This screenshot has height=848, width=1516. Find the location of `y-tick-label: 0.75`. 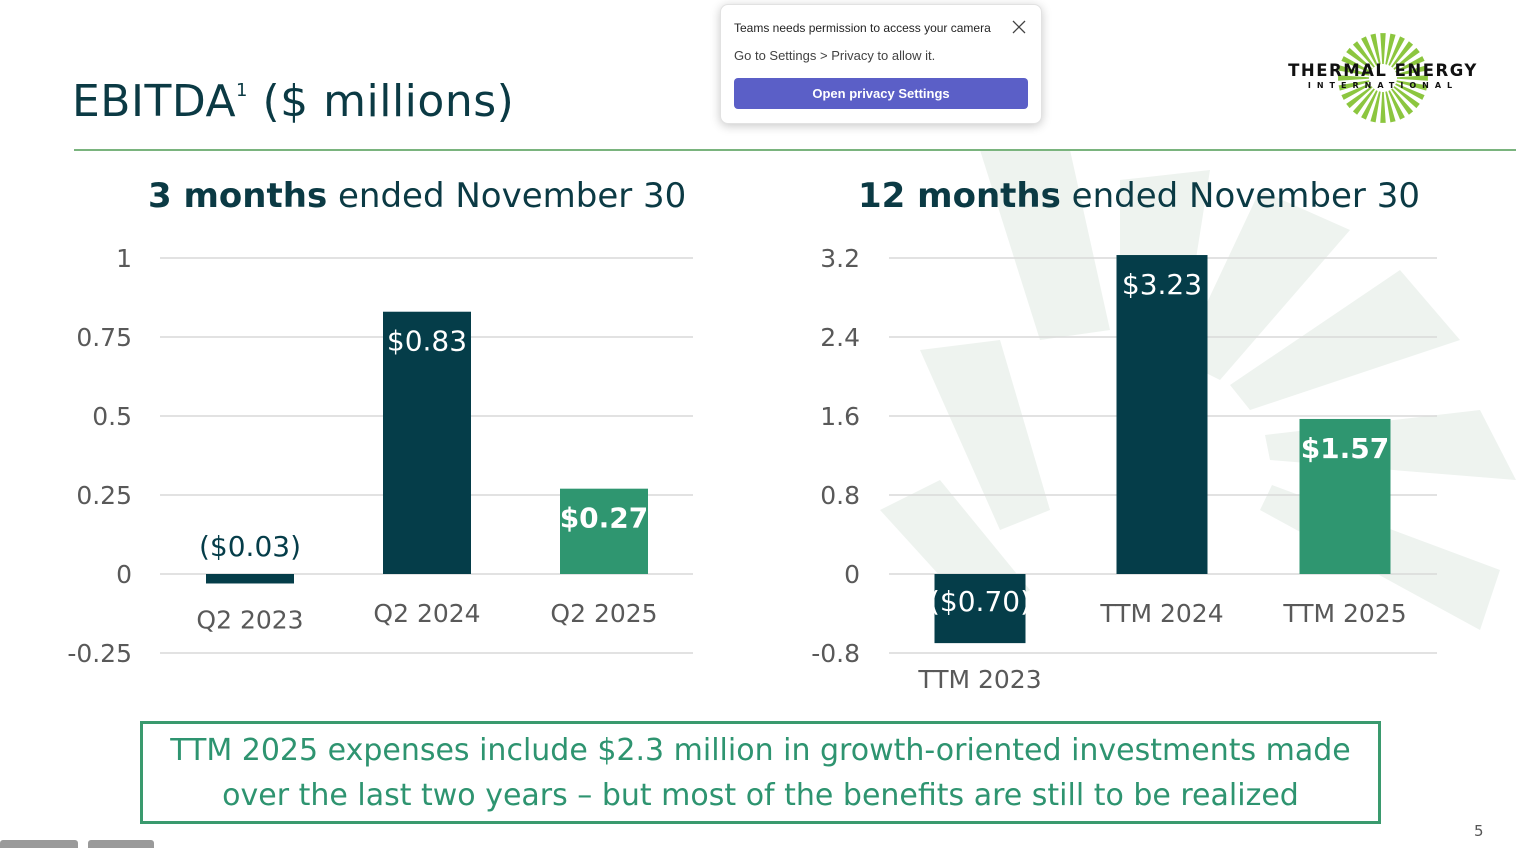

y-tick-label: 0.75 is located at coordinates (104, 337).